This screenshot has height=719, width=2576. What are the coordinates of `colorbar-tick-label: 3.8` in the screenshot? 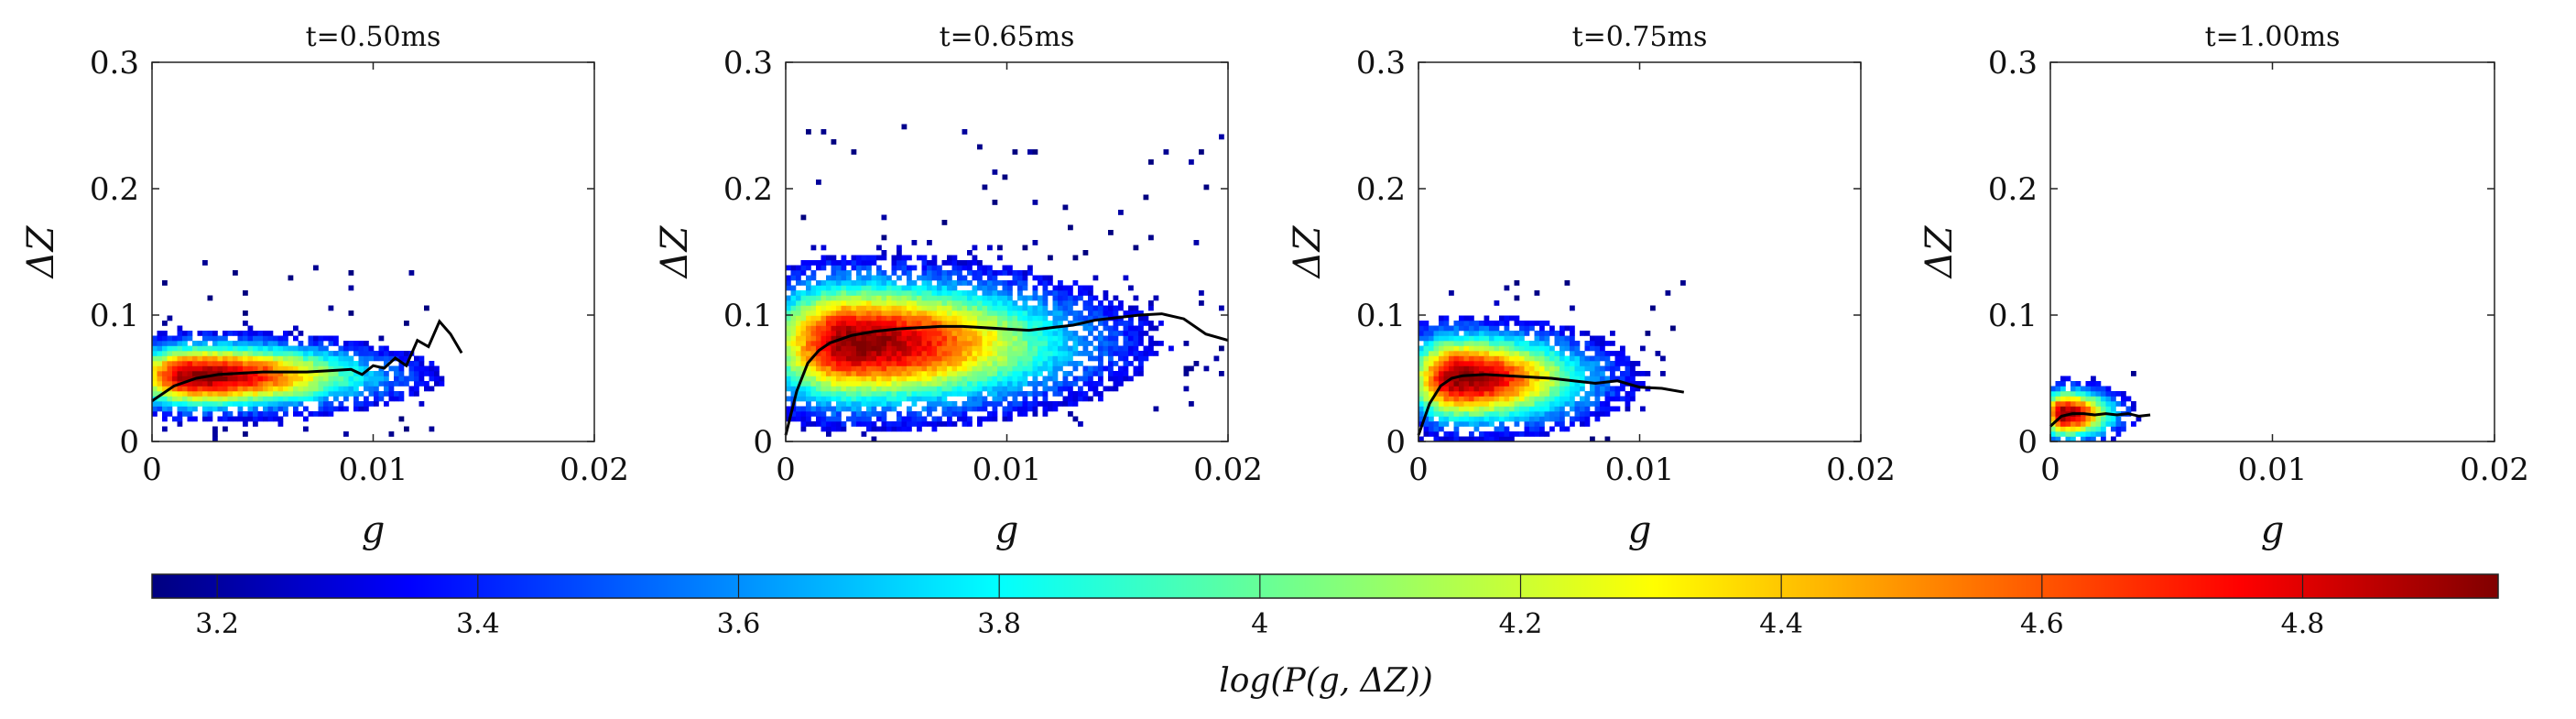 It's located at (999, 624).